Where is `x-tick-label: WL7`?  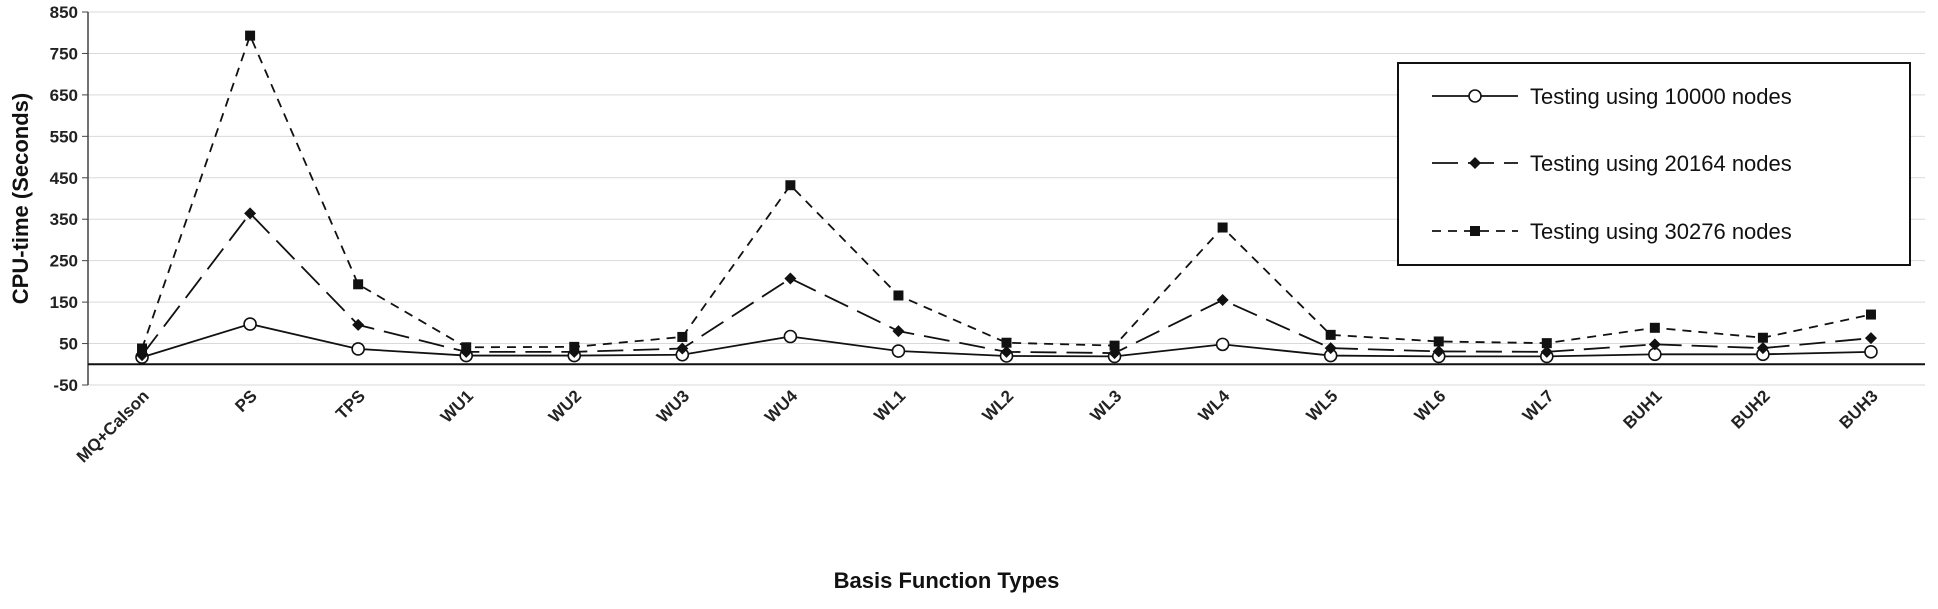
x-tick-label: WL7 is located at coordinates (1538, 405).